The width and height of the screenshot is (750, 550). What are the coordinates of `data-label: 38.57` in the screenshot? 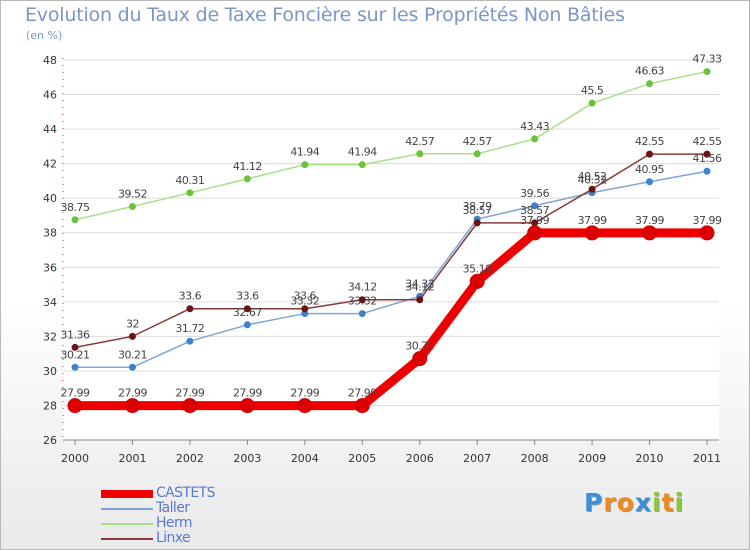 It's located at (534, 210).